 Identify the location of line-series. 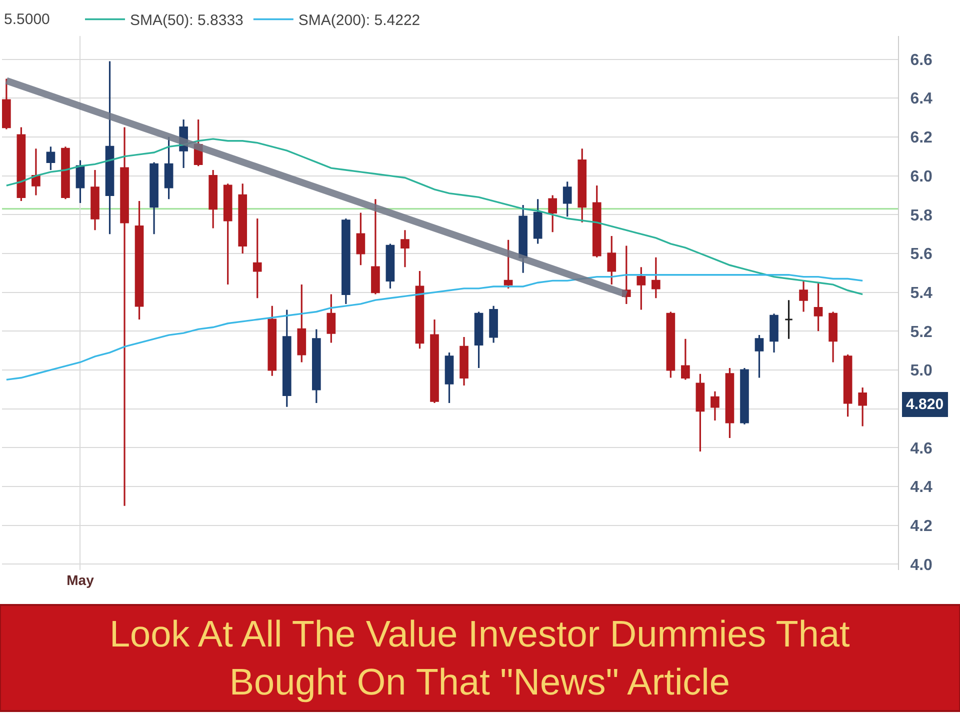
(435, 327).